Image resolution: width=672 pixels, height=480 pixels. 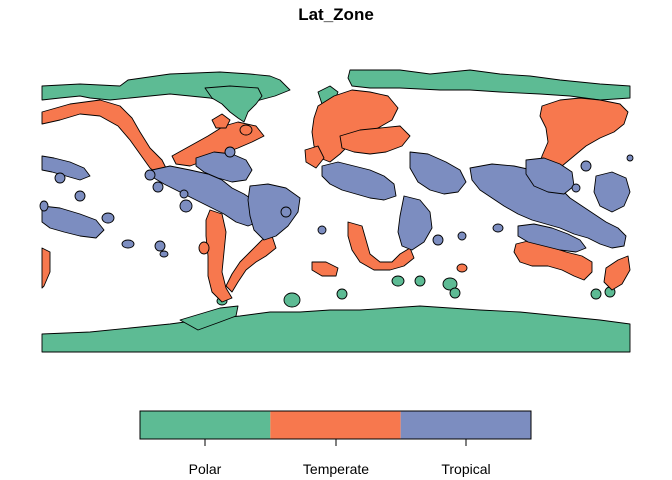 What do you see at coordinates (336, 469) in the screenshot?
I see `legend-label-temperate: Temperate` at bounding box center [336, 469].